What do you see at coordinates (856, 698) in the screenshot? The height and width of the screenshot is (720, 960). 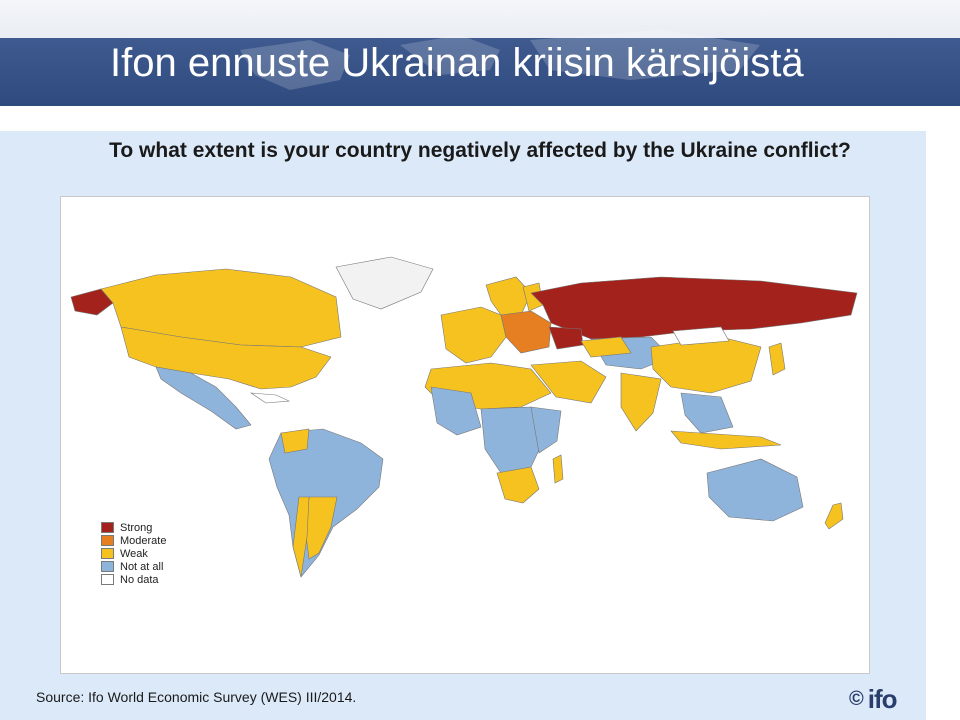 I see `copyright-icon: ©` at bounding box center [856, 698].